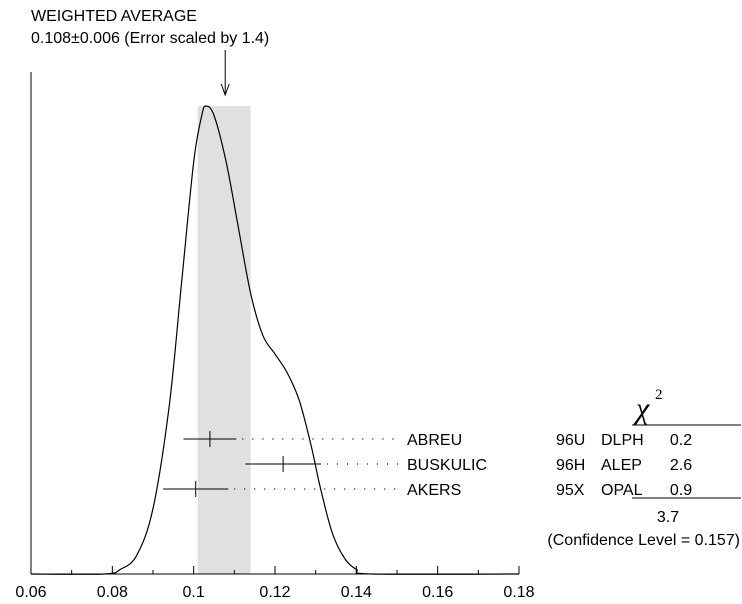 The width and height of the screenshot is (742, 604). I want to click on measurement-chi2: 2.6, so click(681, 465).